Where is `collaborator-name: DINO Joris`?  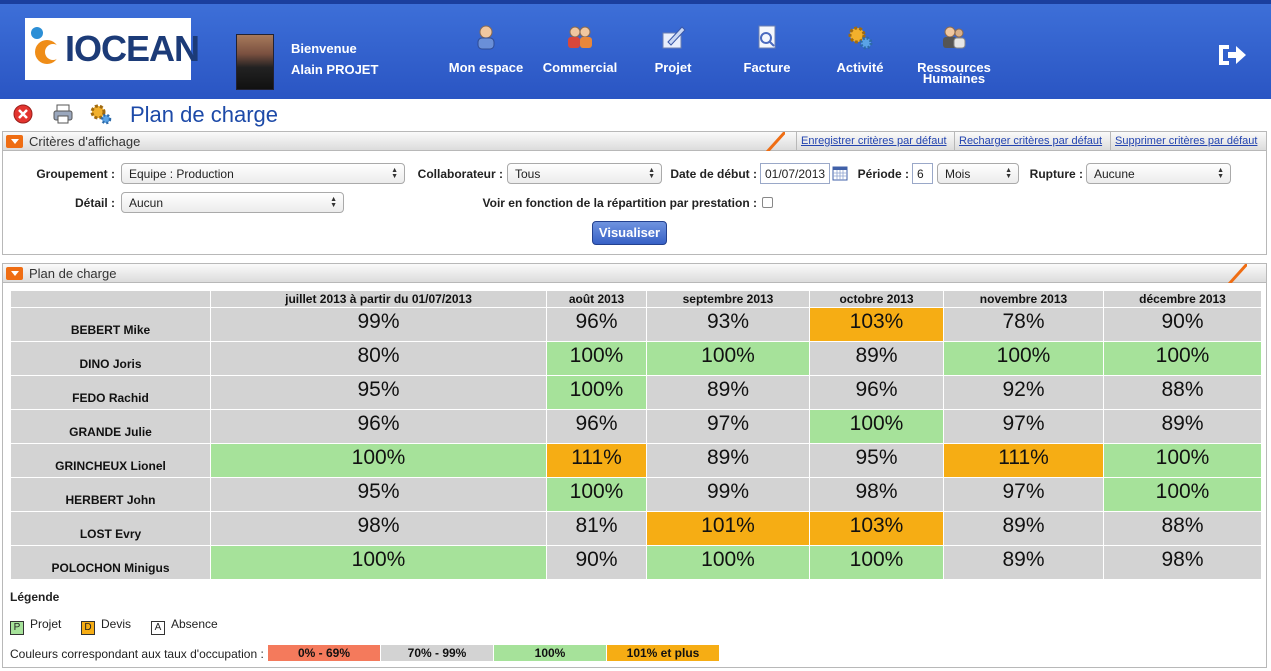
collaborator-name: DINO Joris is located at coordinates (110, 358).